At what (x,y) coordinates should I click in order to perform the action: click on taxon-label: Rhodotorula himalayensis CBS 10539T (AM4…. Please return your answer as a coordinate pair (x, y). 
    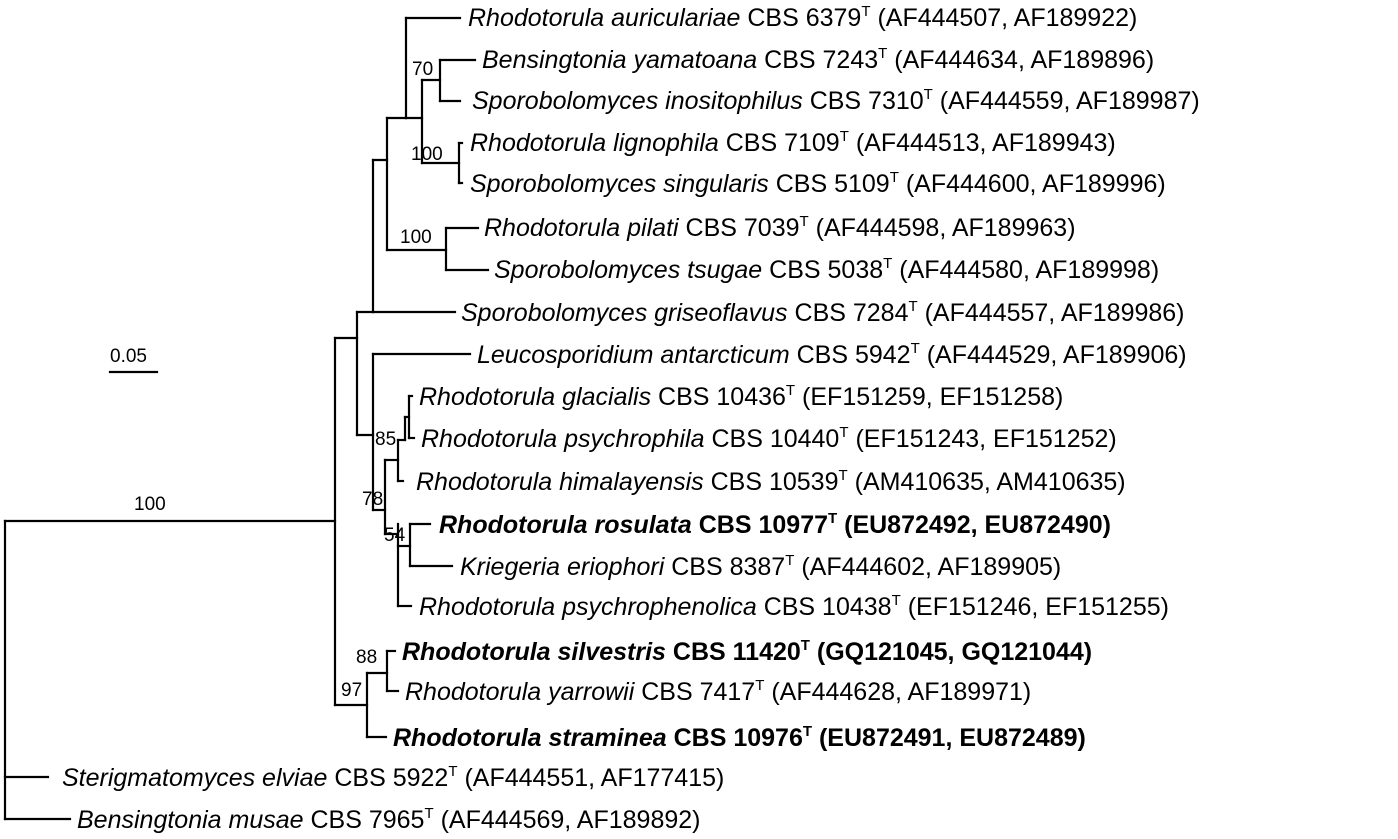
    Looking at the image, I should click on (771, 481).